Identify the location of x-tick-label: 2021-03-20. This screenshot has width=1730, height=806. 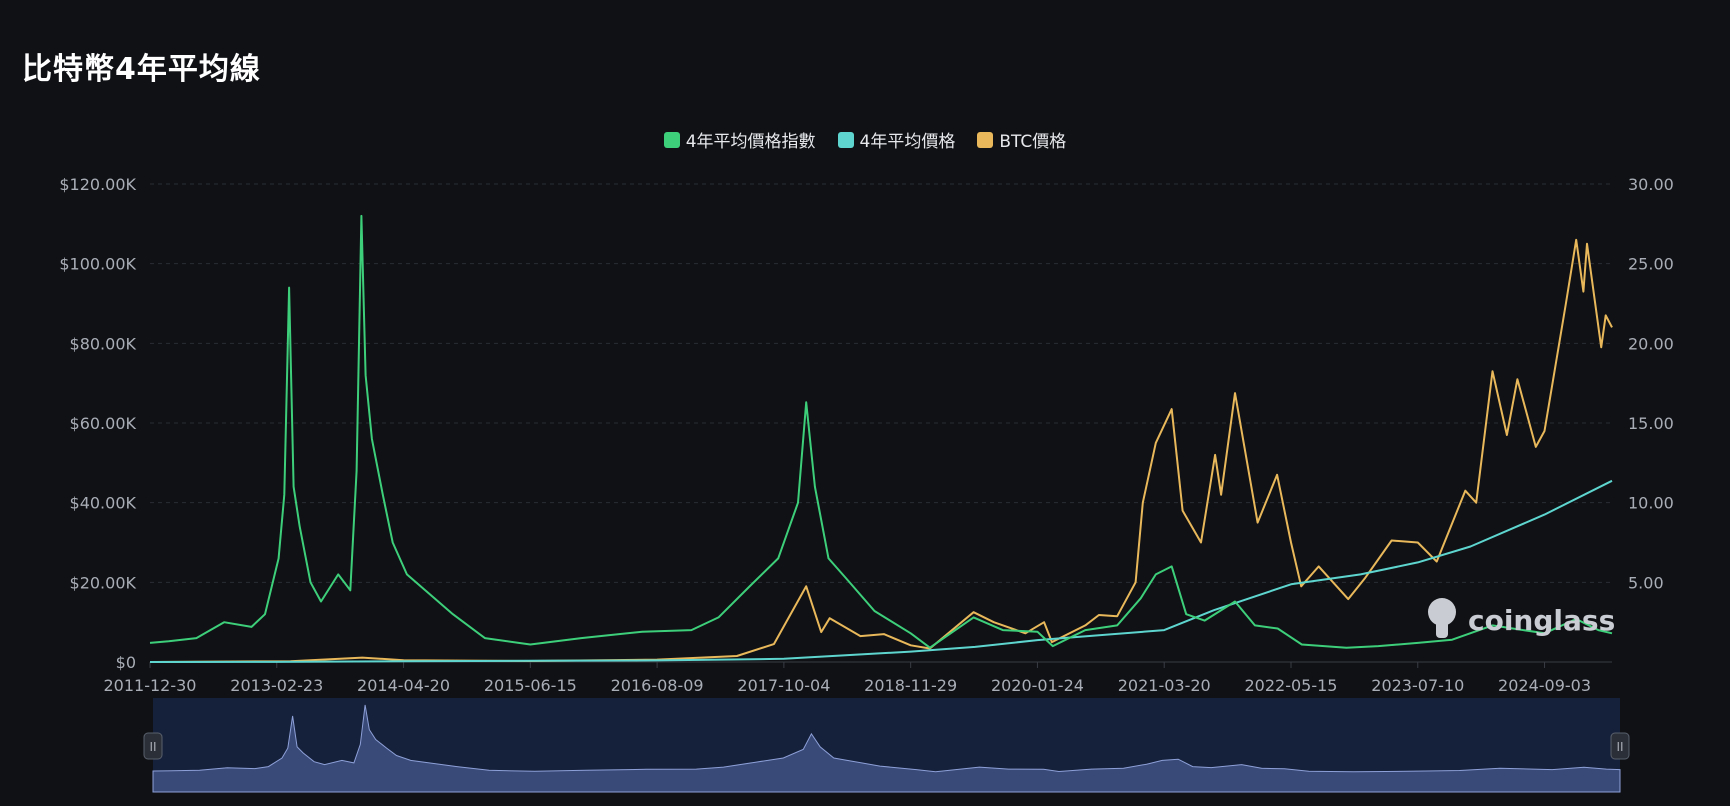
(1164, 685).